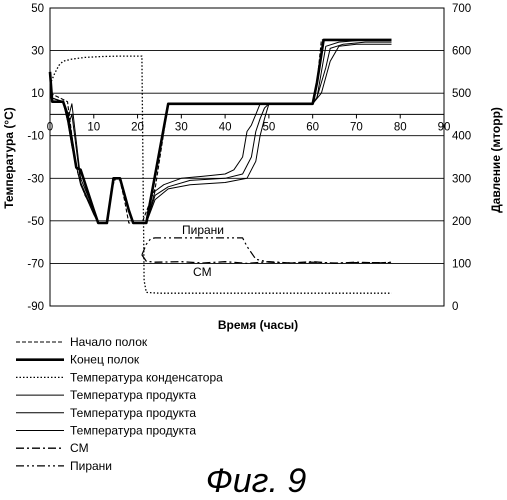 This screenshot has width=507, height=500. I want to click on annotation-pirani: Пирани, so click(203, 230).